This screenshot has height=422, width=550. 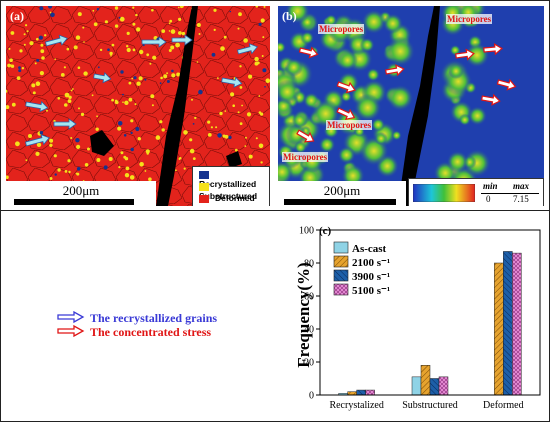 I want to click on y-tick-label: 100, so click(x=306, y=231).